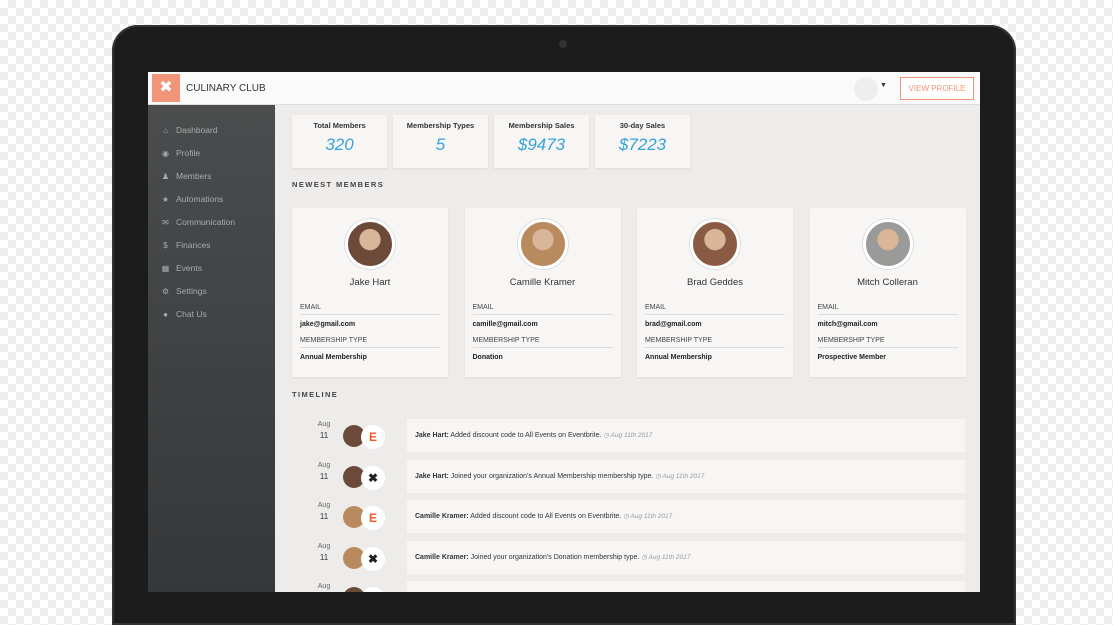  I want to click on user-icon: ♟, so click(165, 176).